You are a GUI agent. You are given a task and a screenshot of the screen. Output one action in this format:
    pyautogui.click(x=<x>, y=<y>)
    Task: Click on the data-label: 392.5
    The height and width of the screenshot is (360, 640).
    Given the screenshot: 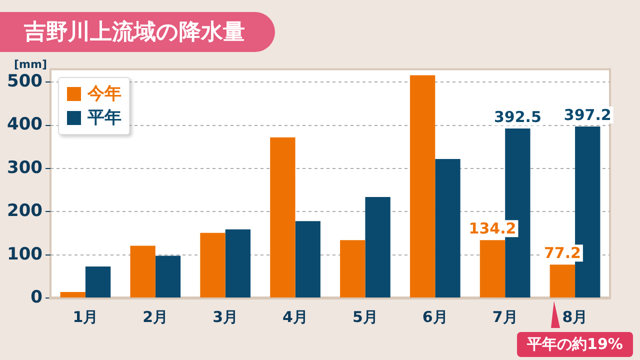 What is the action you would take?
    pyautogui.click(x=518, y=117)
    